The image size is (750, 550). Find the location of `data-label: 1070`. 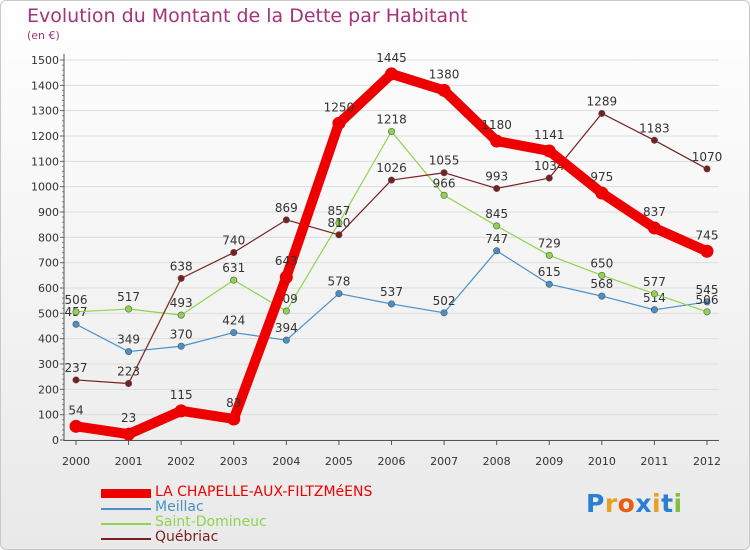

data-label: 1070 is located at coordinates (707, 157).